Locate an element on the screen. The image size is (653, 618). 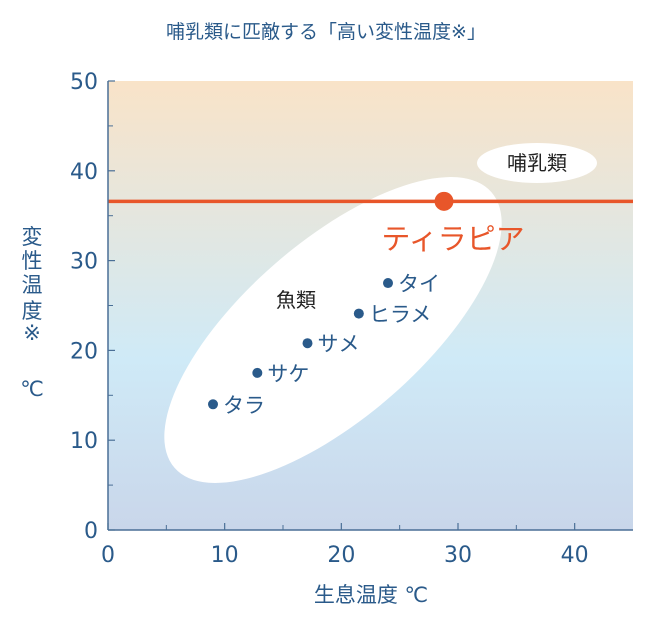
point-label: ヒラメ is located at coordinates (400, 315).